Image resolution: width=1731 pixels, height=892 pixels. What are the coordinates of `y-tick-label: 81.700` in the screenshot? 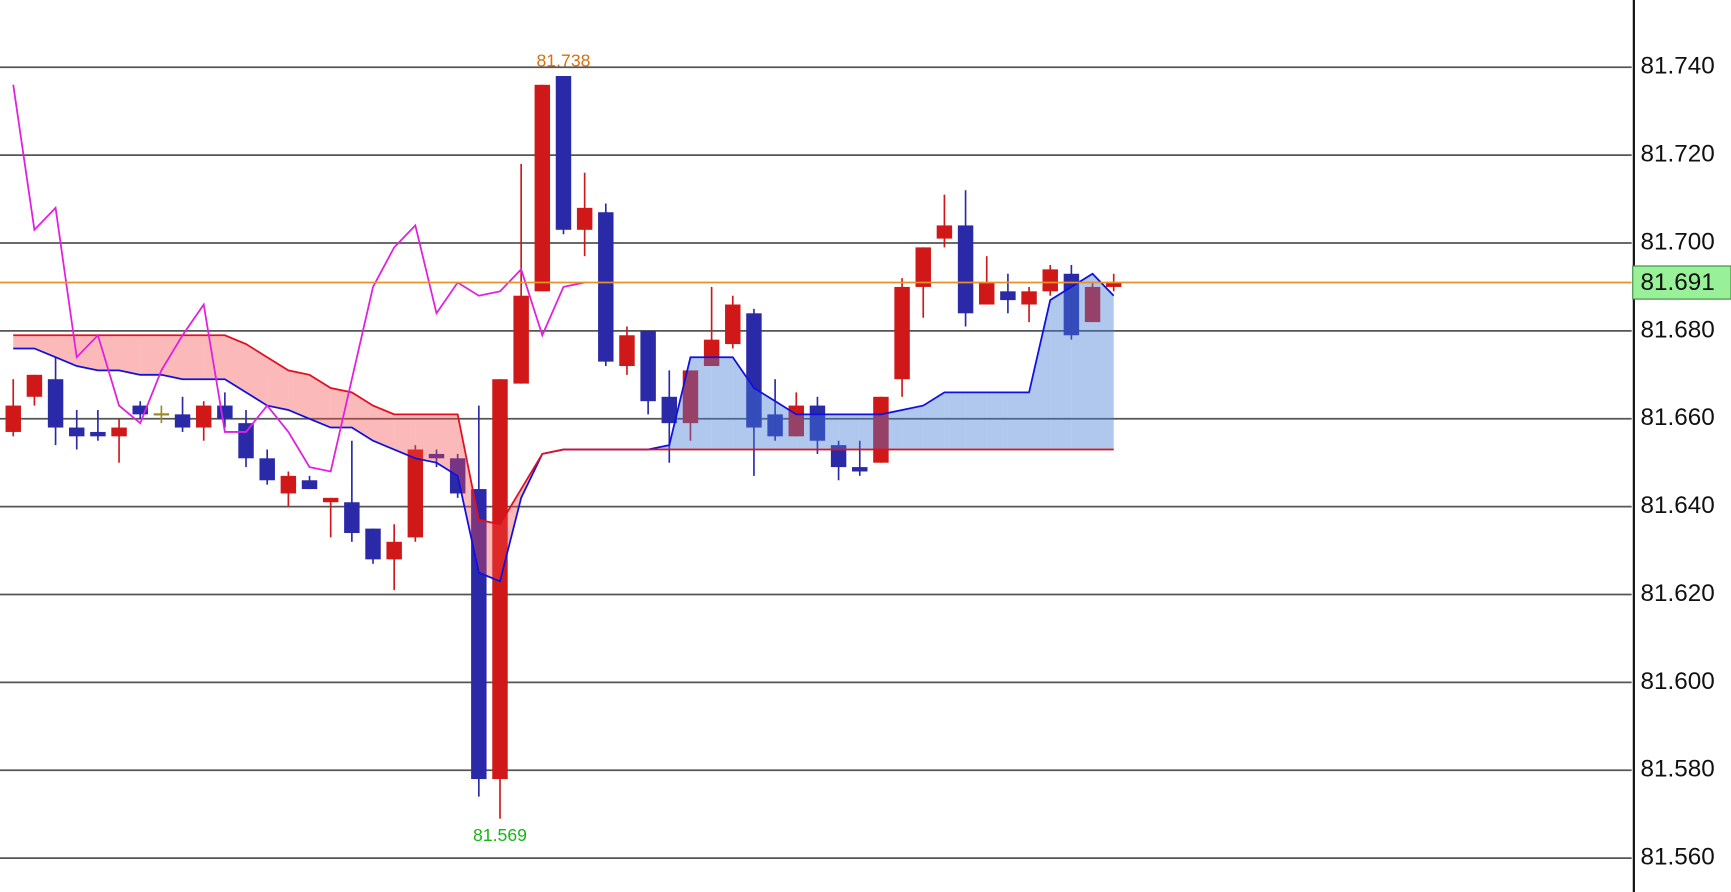 It's located at (1677, 241).